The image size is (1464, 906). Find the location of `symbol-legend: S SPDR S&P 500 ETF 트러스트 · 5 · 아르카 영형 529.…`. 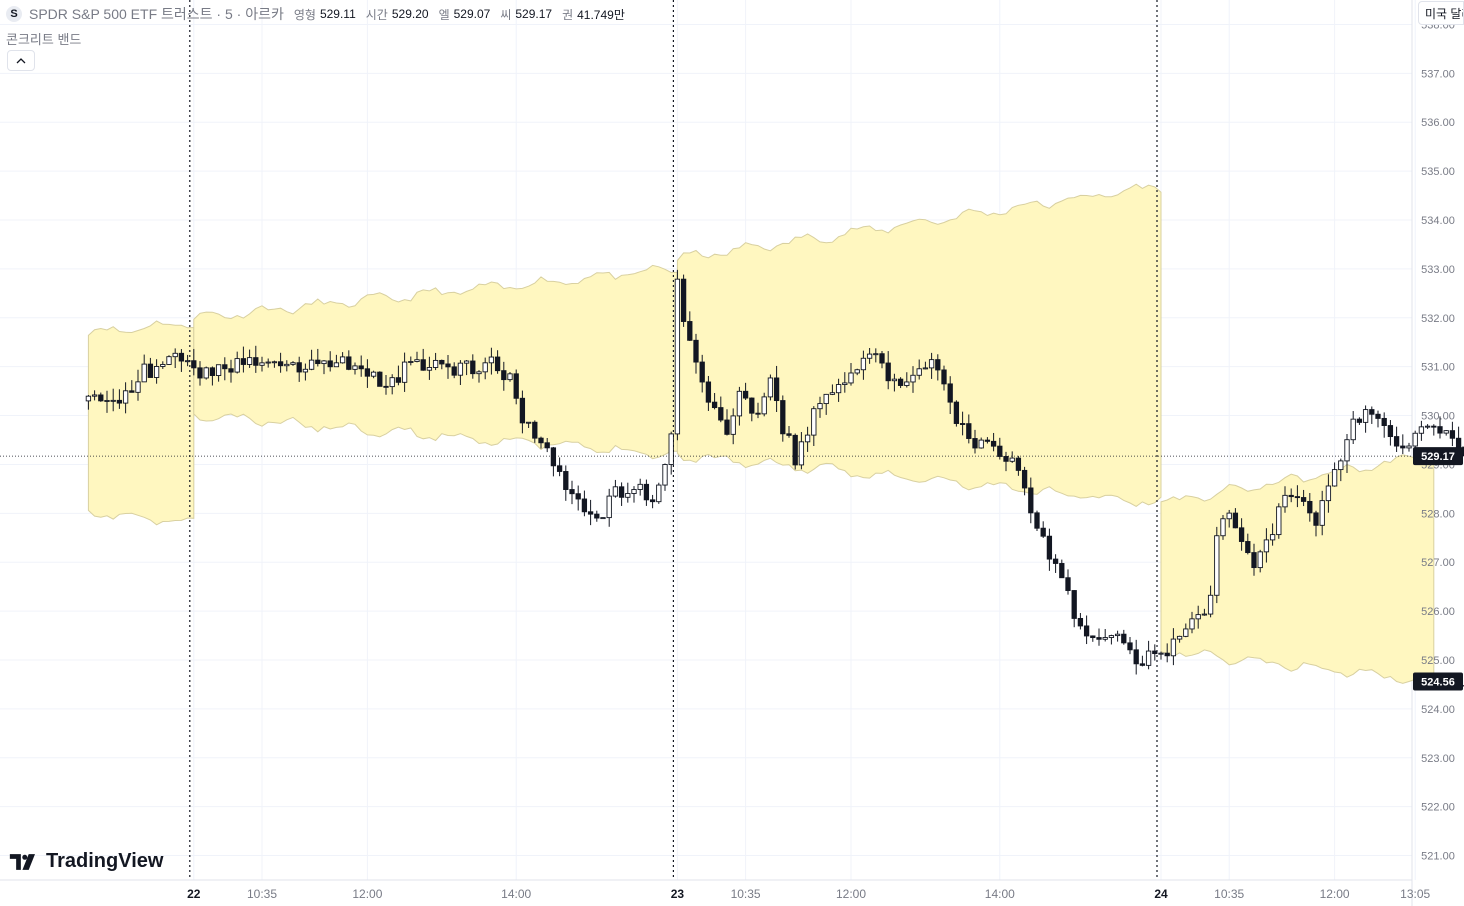

symbol-legend: S SPDR S&P 500 ETF 트러스트 · 5 · 아르카 영형 529.… is located at coordinates (315, 14).